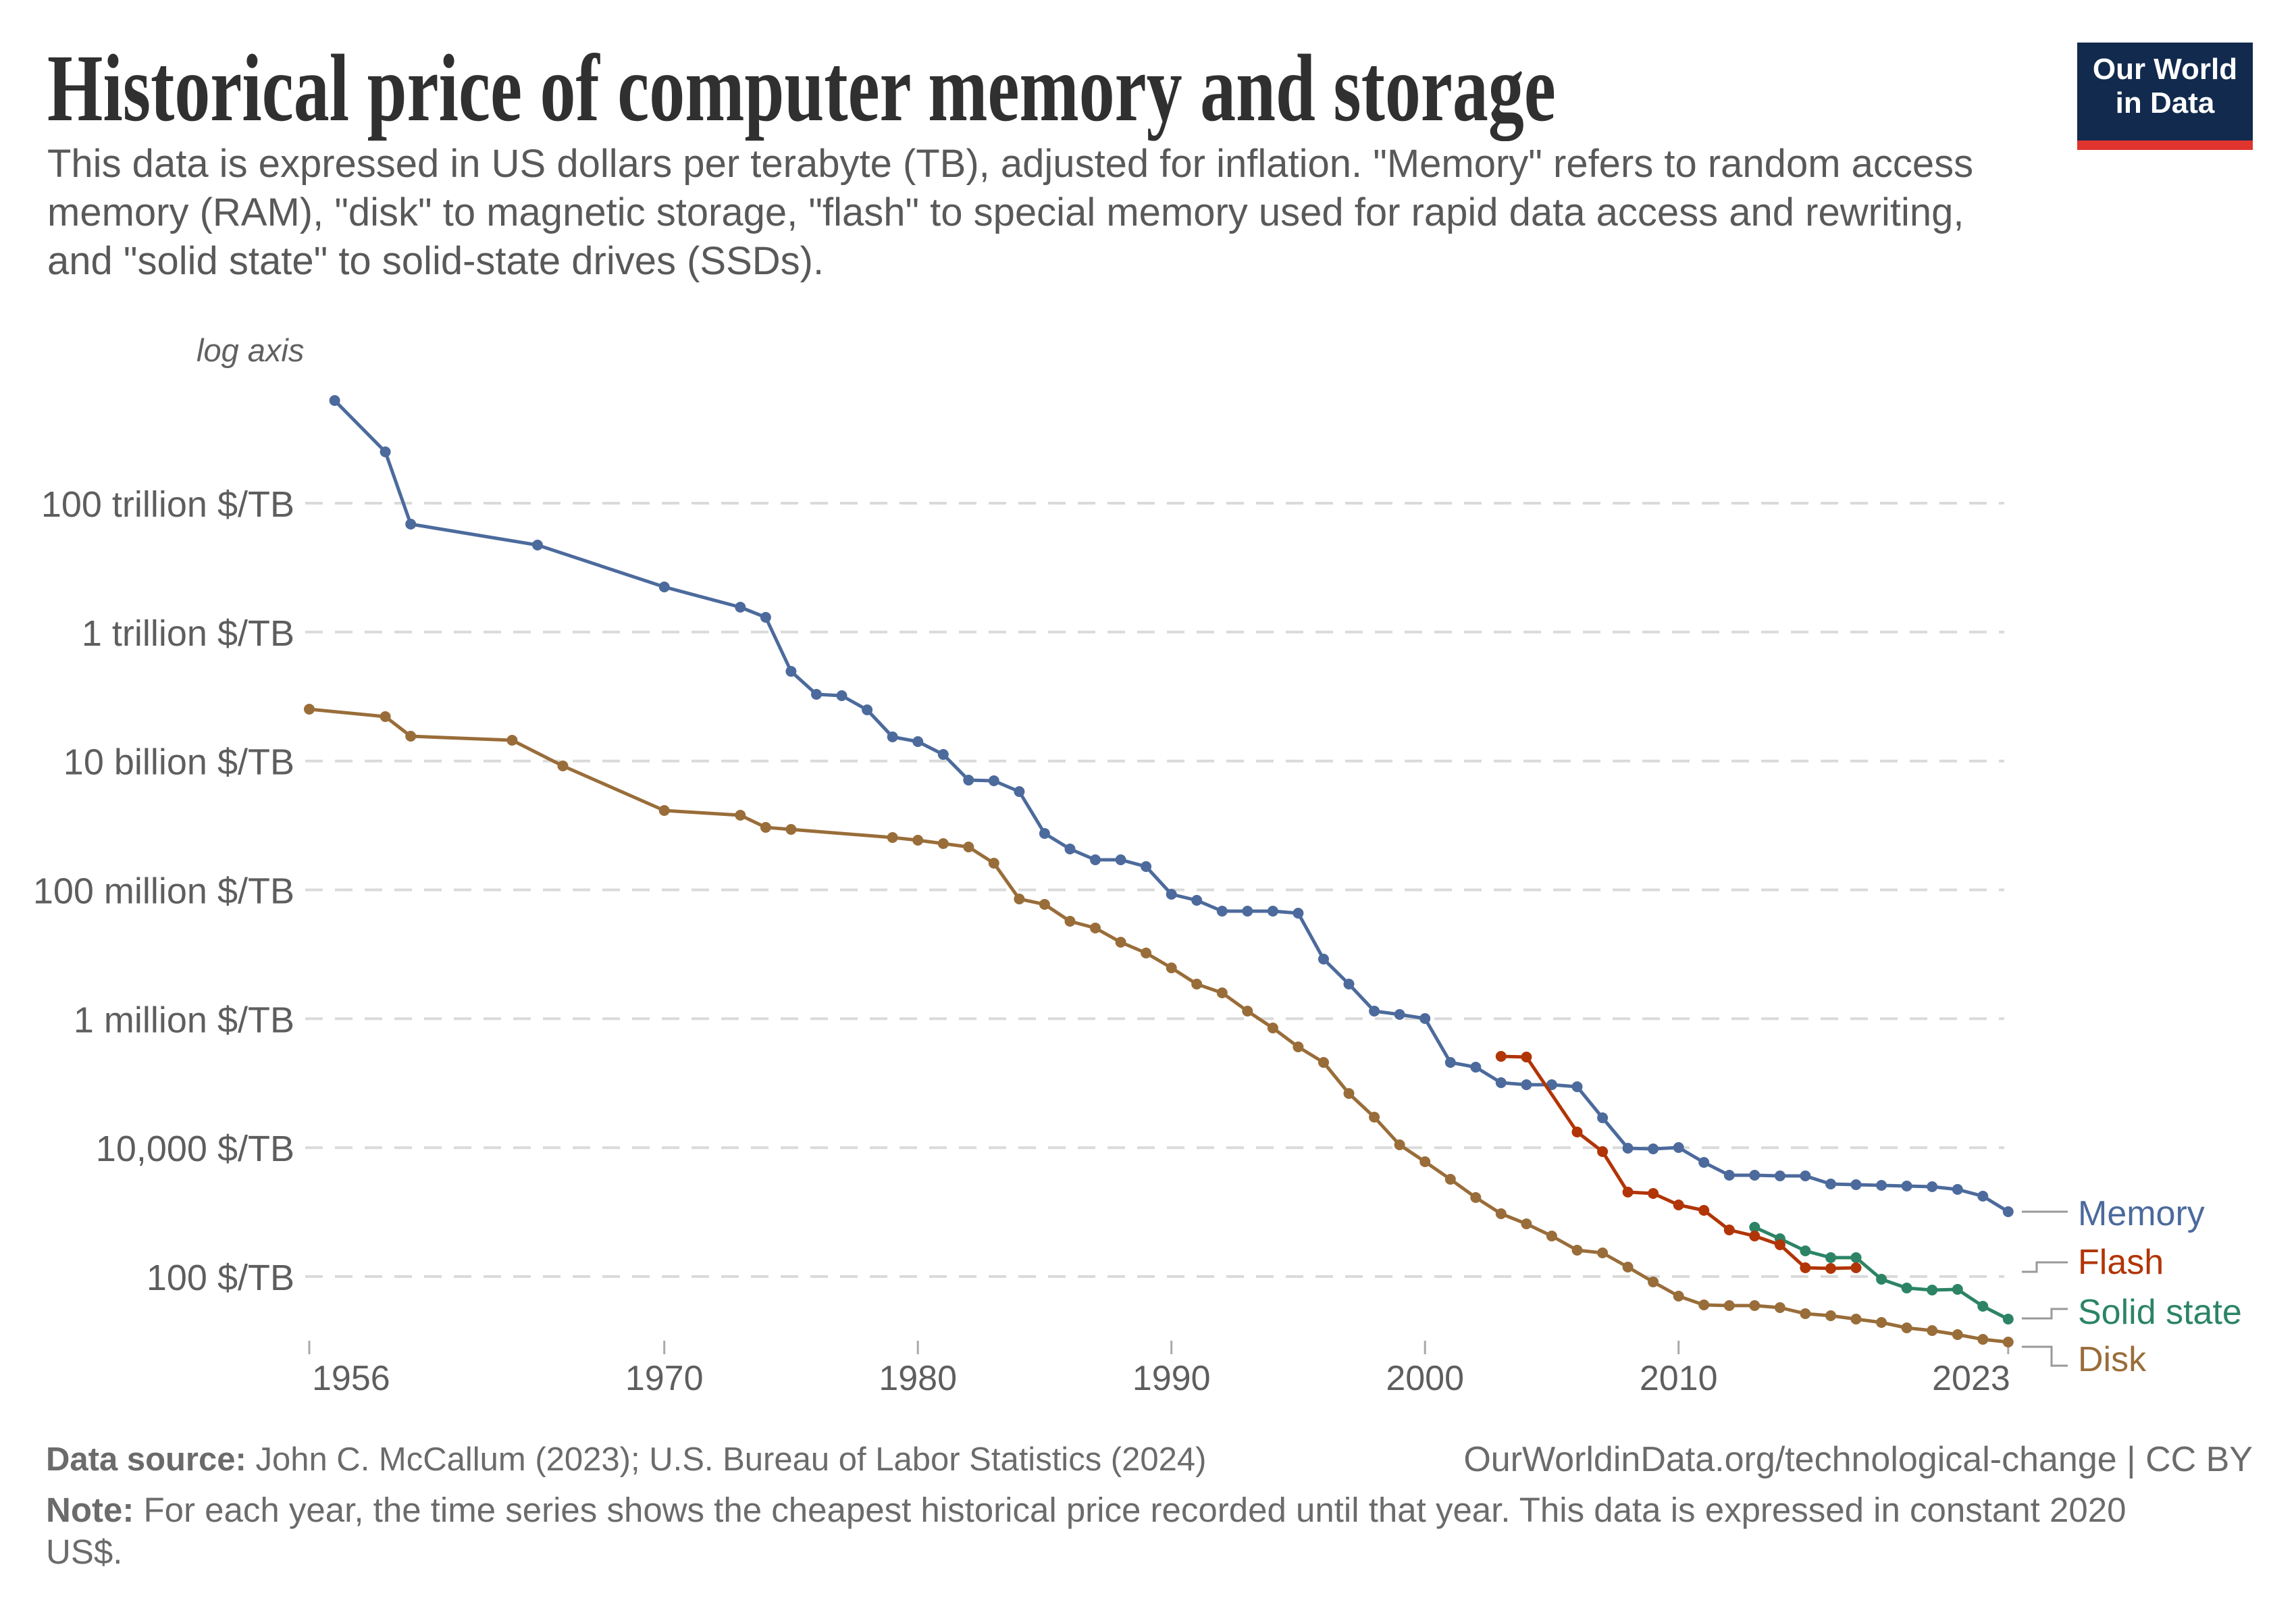 This screenshot has width=2296, height=1621. I want to click on svg-text: Disk, so click(2112, 1359).